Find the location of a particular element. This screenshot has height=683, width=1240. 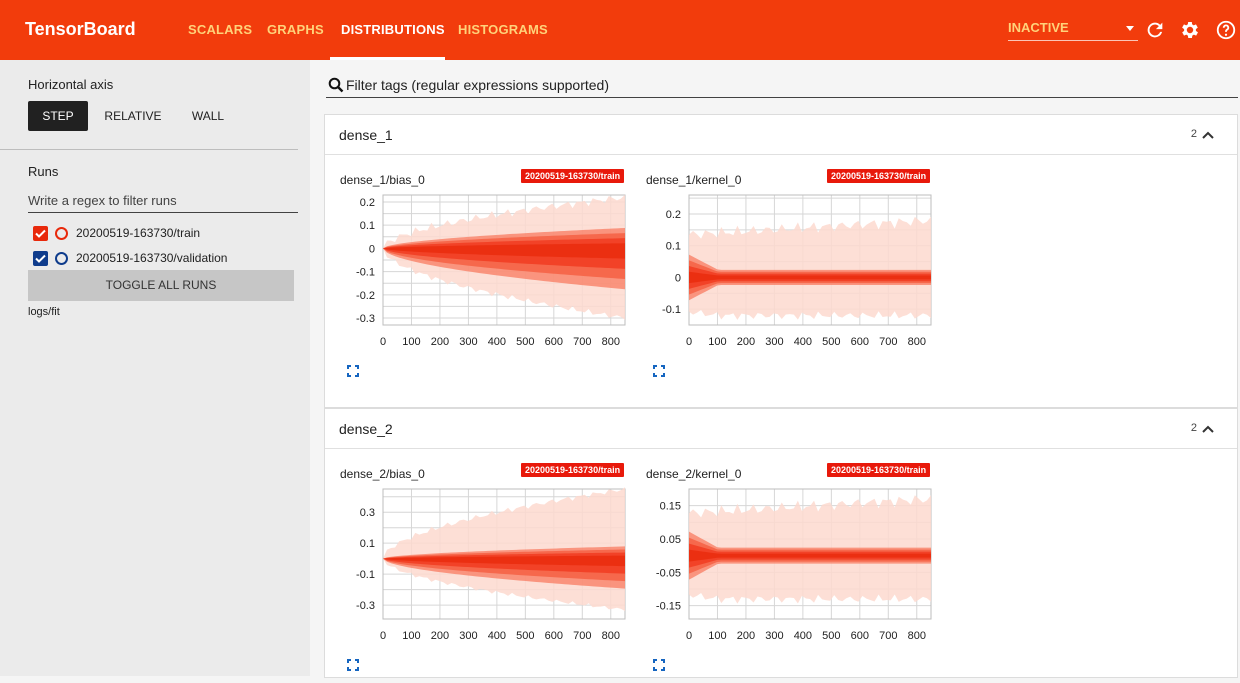

run-name: 20200519-163730/validation is located at coordinates (152, 258).